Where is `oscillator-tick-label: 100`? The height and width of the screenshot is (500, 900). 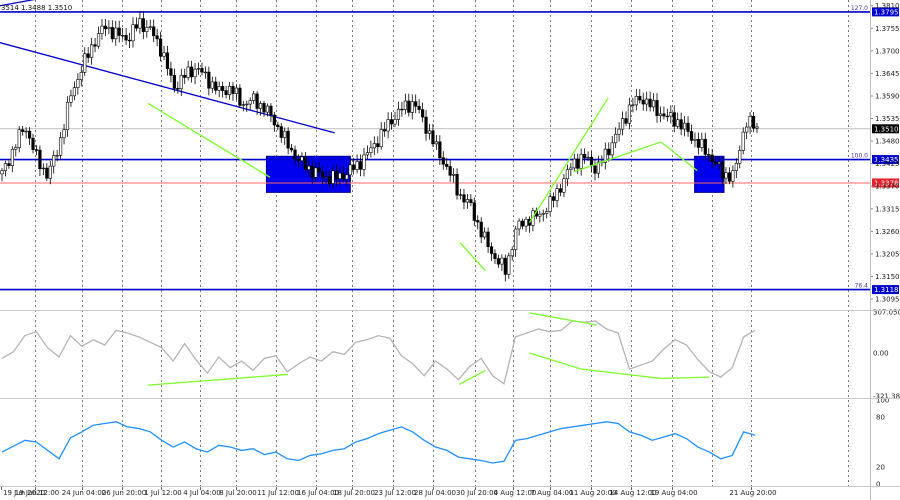 oscillator-tick-label: 100 is located at coordinates (882, 401).